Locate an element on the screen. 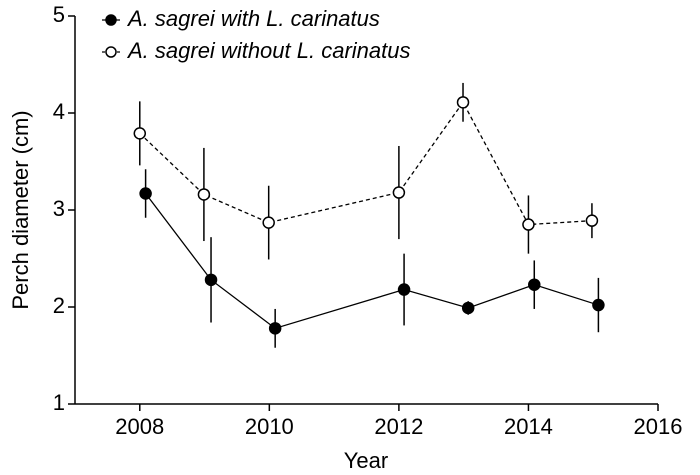 Image resolution: width=700 pixels, height=475 pixels. x-tick-label: 2012 is located at coordinates (398, 426).